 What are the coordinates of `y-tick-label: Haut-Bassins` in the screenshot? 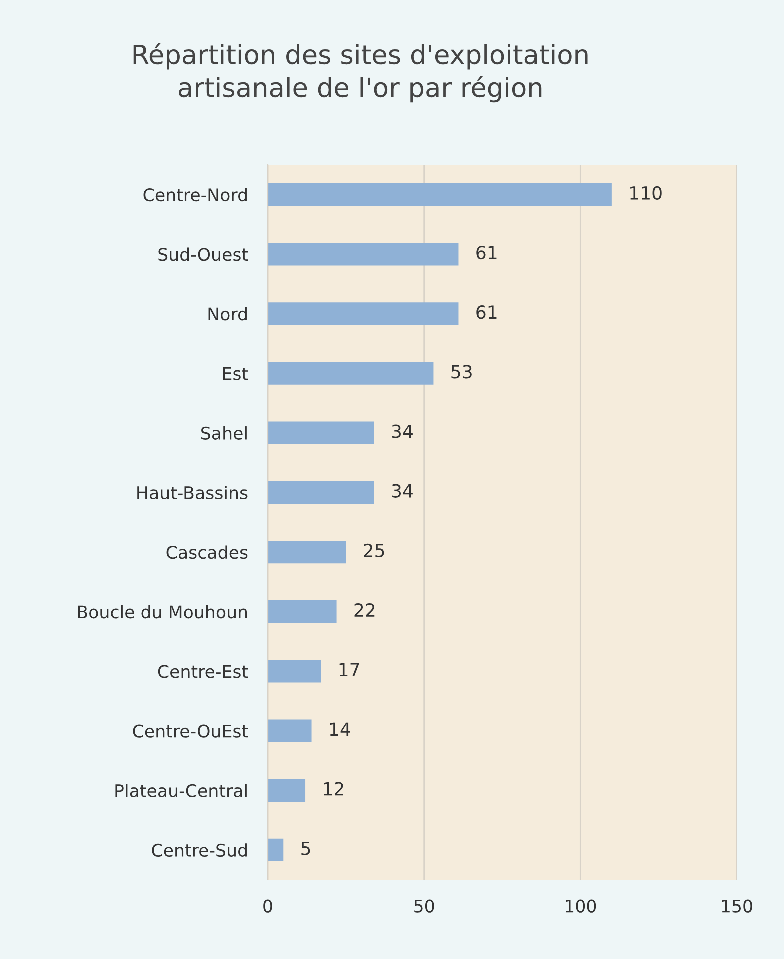 It's located at (193, 493).